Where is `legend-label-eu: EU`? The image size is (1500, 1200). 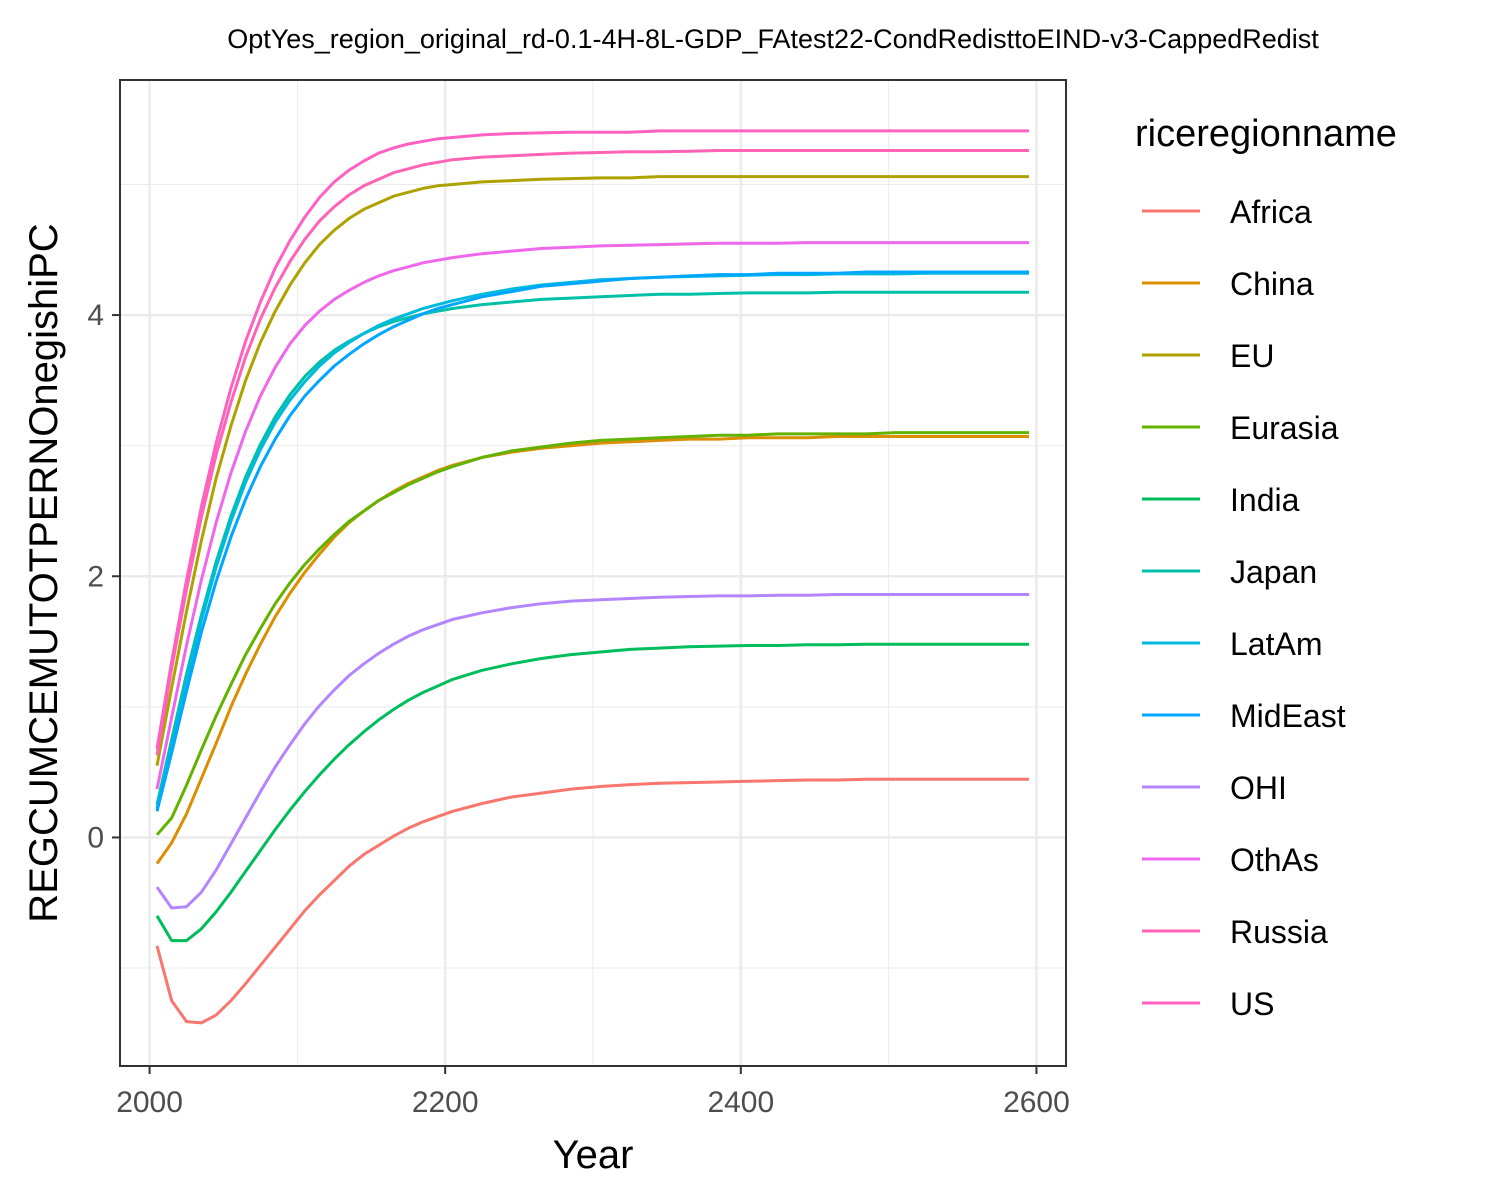
legend-label-eu: EU is located at coordinates (1252, 356).